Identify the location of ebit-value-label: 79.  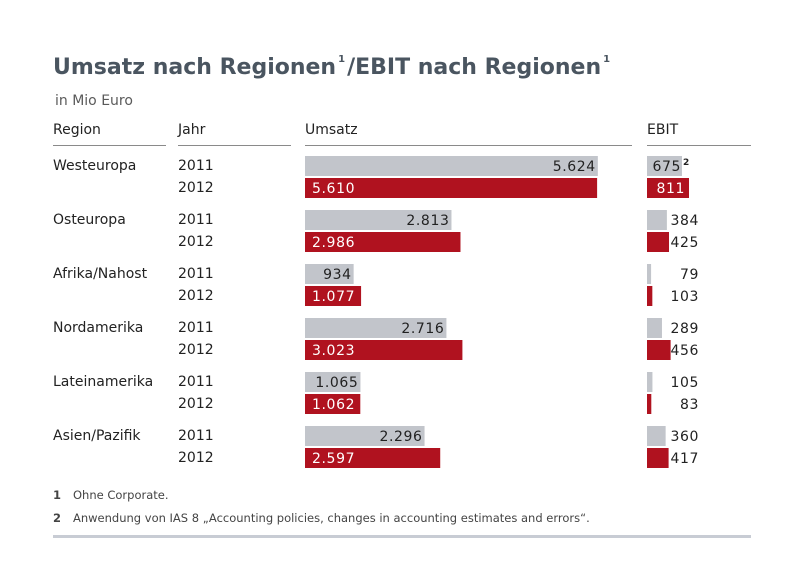
(689, 275).